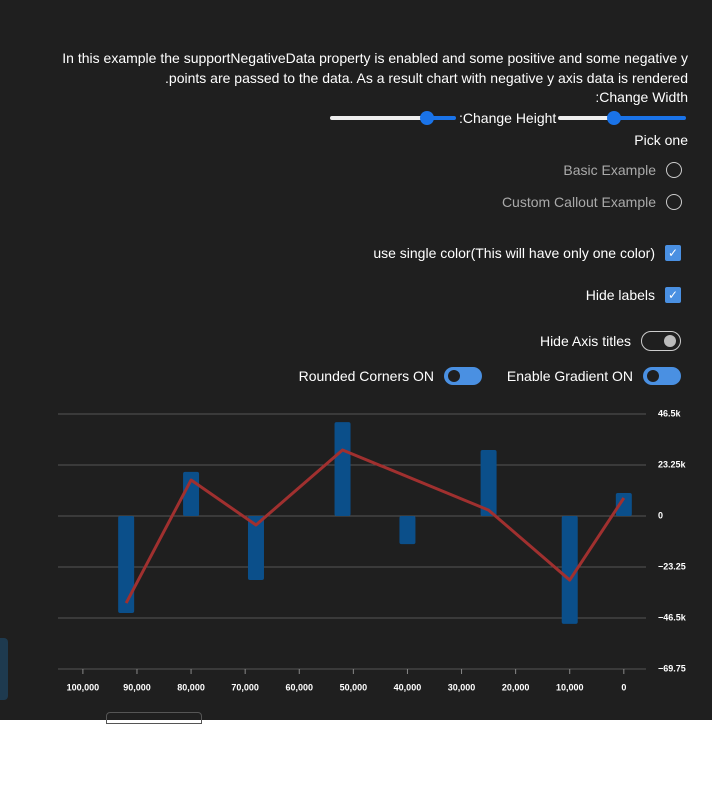 This screenshot has height=793, width=712. I want to click on x-tick-label: 30,000, so click(462, 687).